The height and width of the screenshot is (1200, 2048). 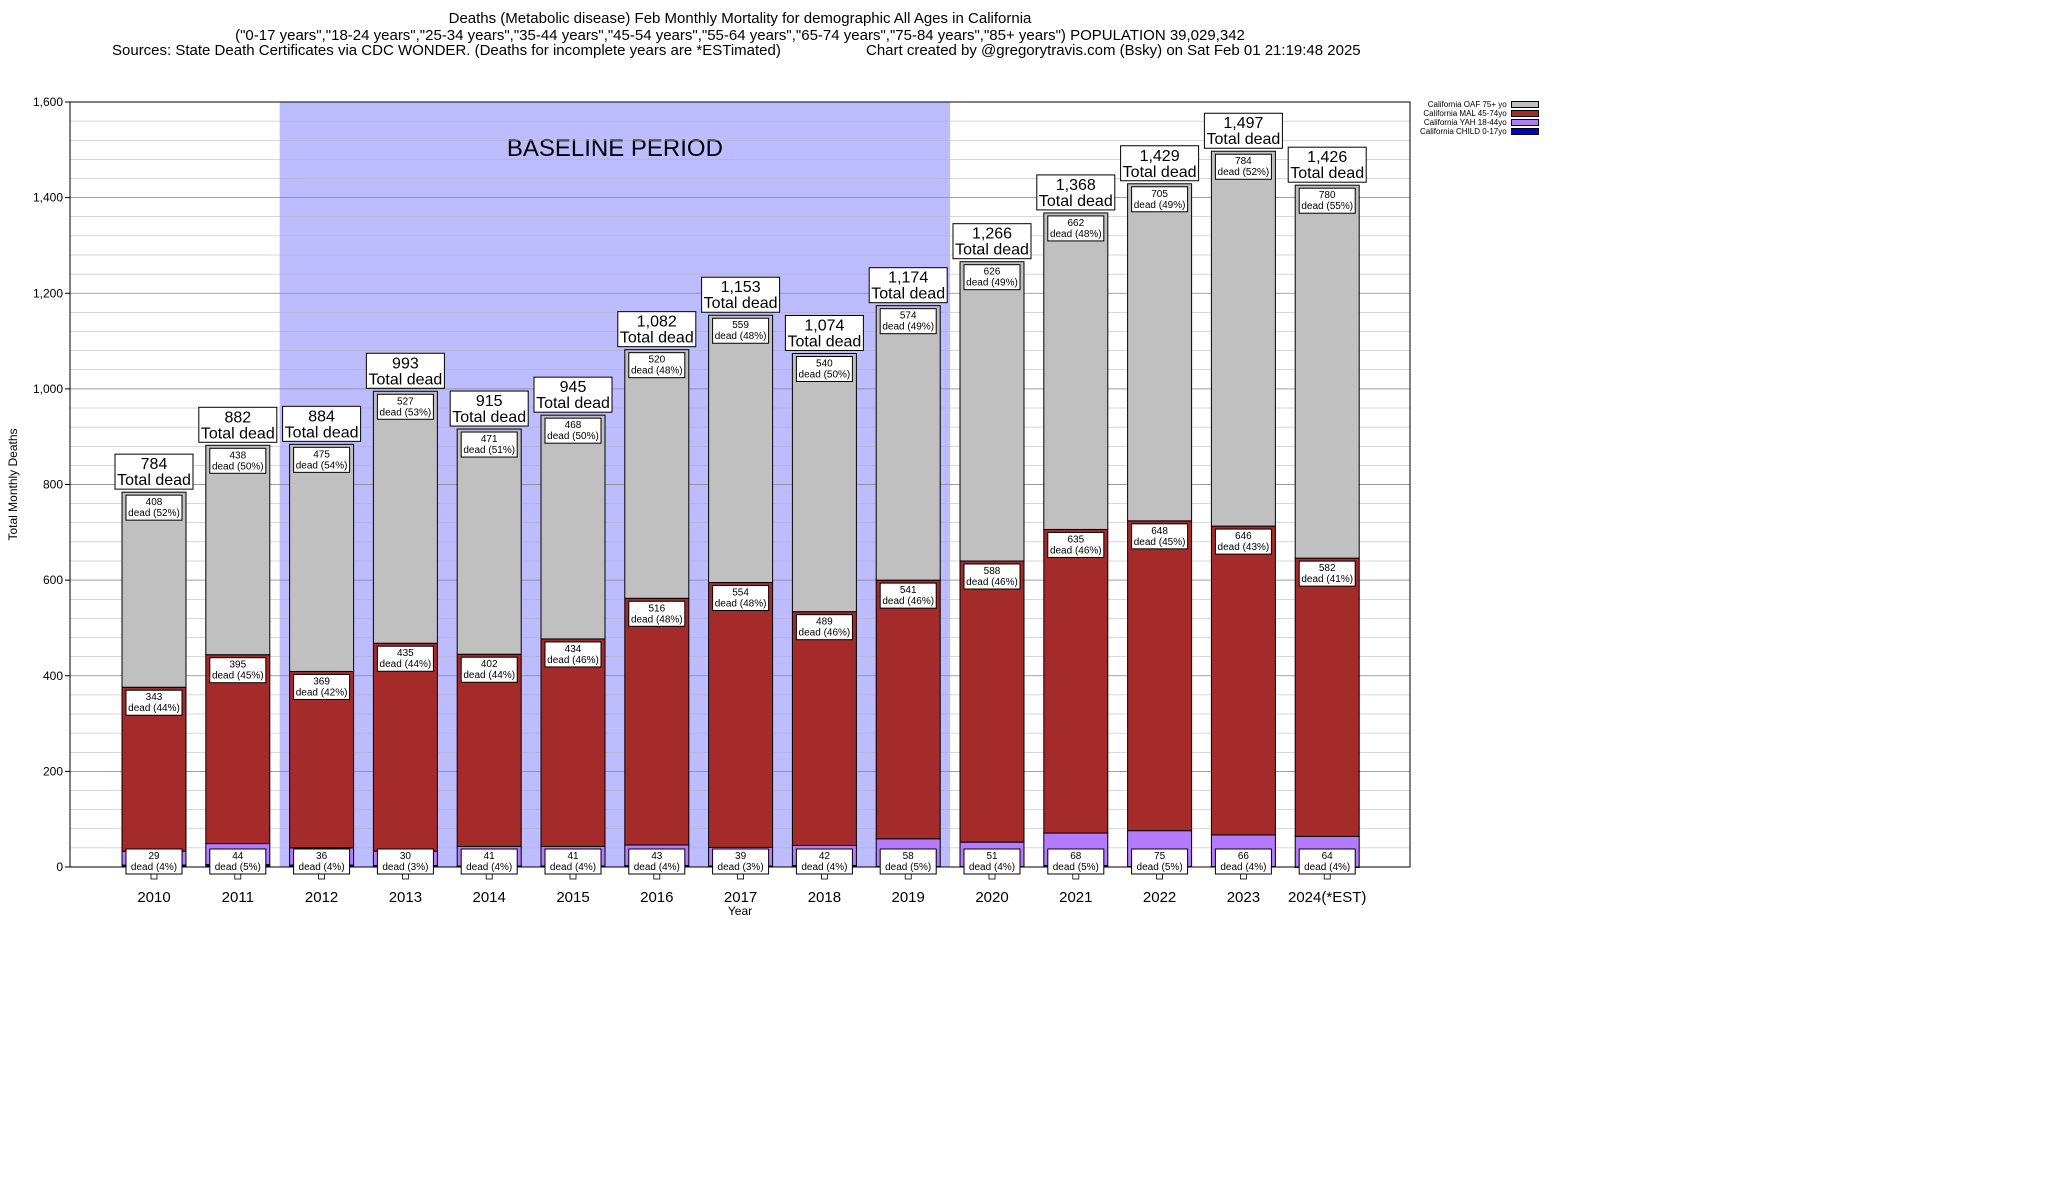 I want to click on x-tick-label: 2010, so click(x=153, y=897).